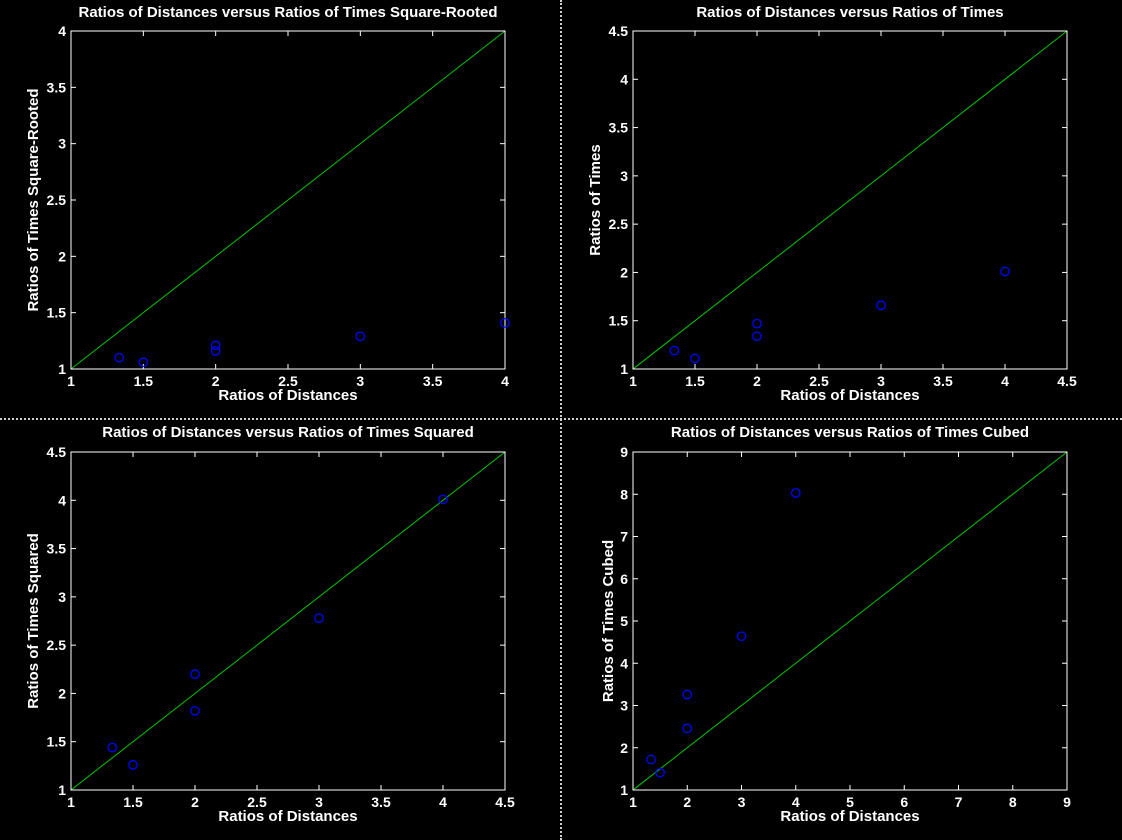 The image size is (1122, 840). I want to click on y-tick-label: 6, so click(624, 579).